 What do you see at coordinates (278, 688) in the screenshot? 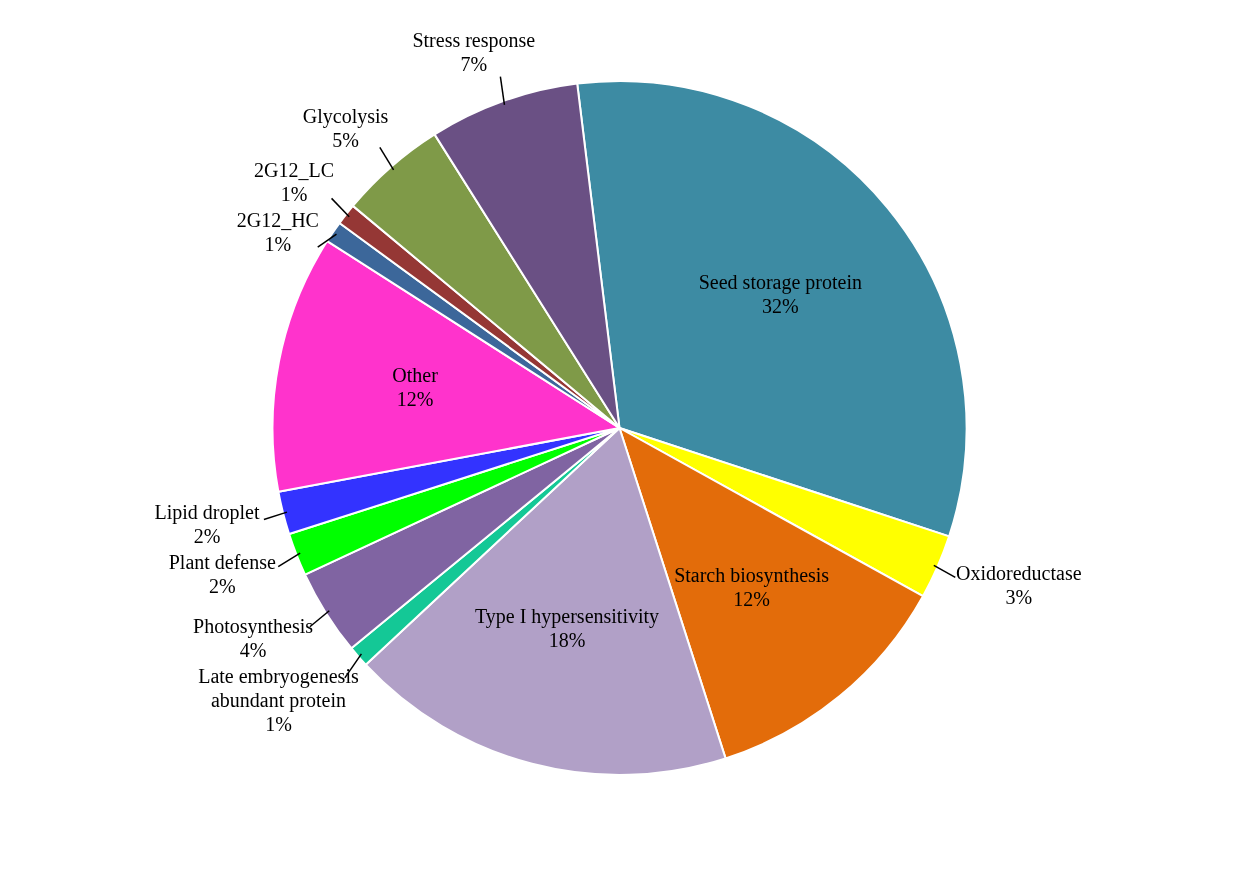
I see `slice-label: Late embryogenesis abundant protein` at bounding box center [278, 688].